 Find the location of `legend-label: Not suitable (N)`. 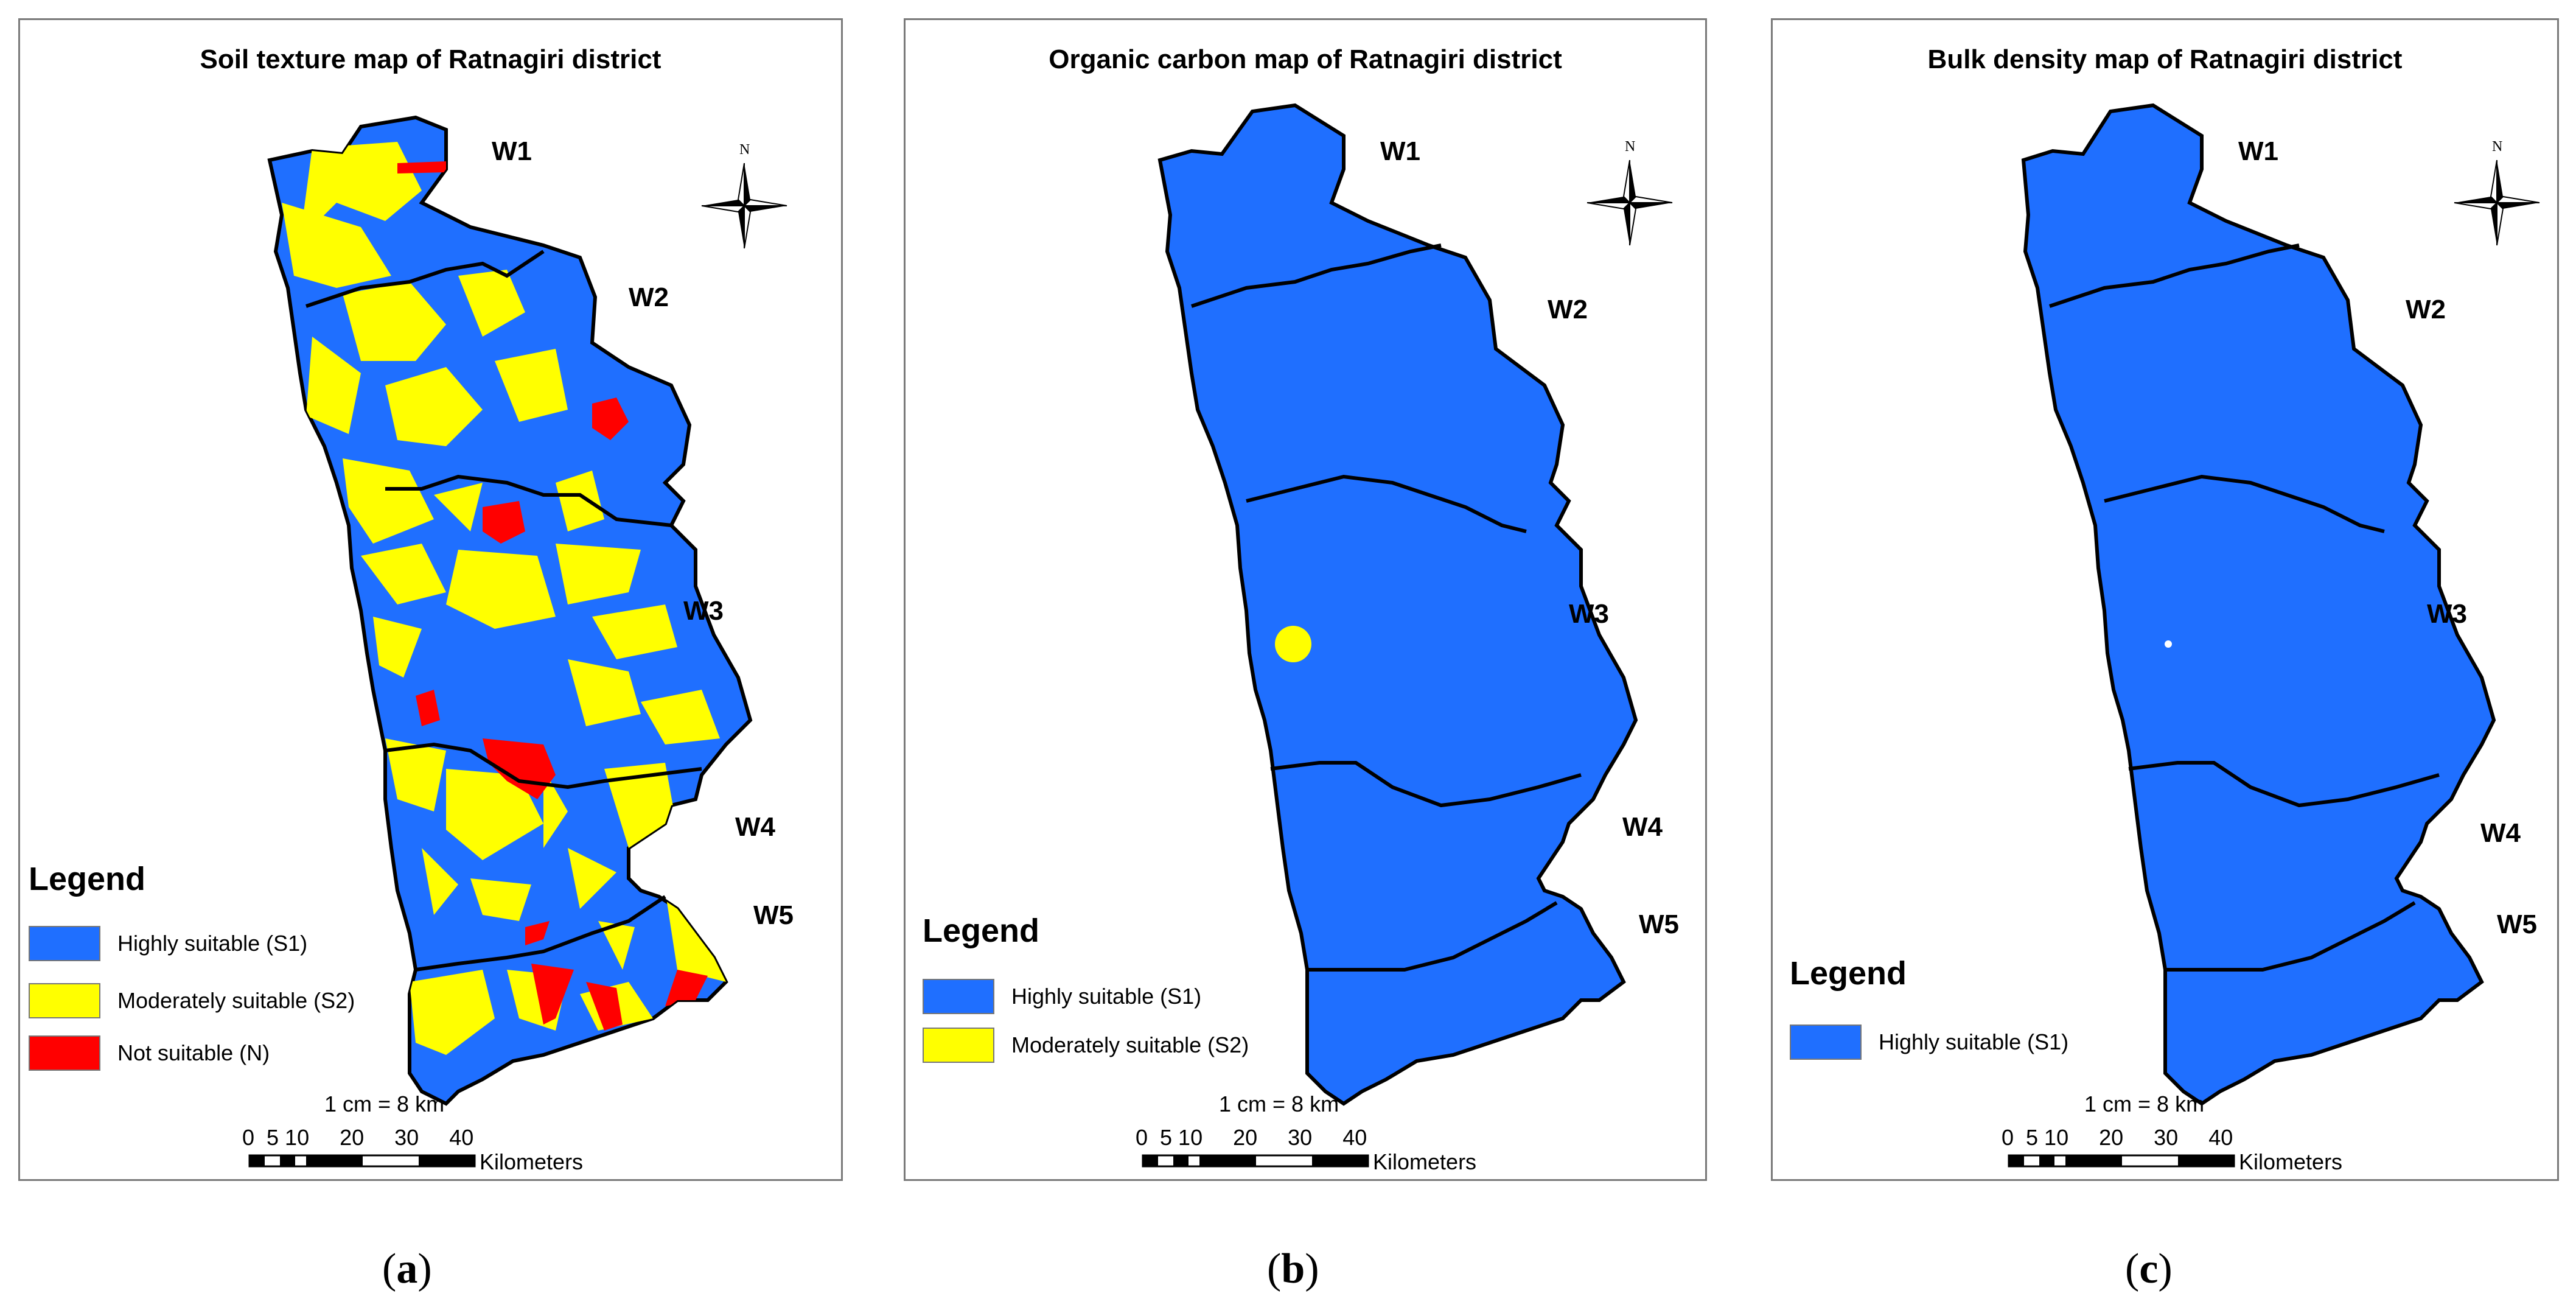

legend-label: Not suitable (N) is located at coordinates (194, 1052).